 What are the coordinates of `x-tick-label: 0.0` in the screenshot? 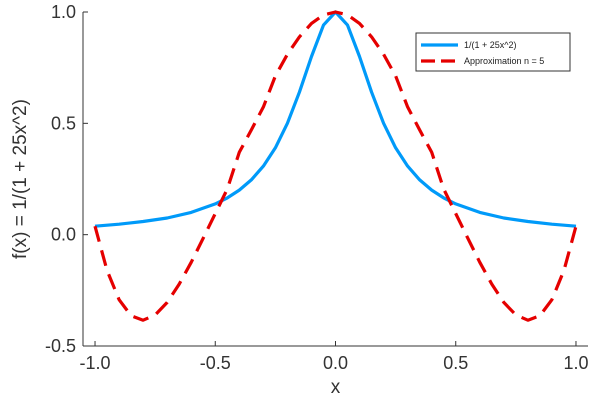 It's located at (335, 363).